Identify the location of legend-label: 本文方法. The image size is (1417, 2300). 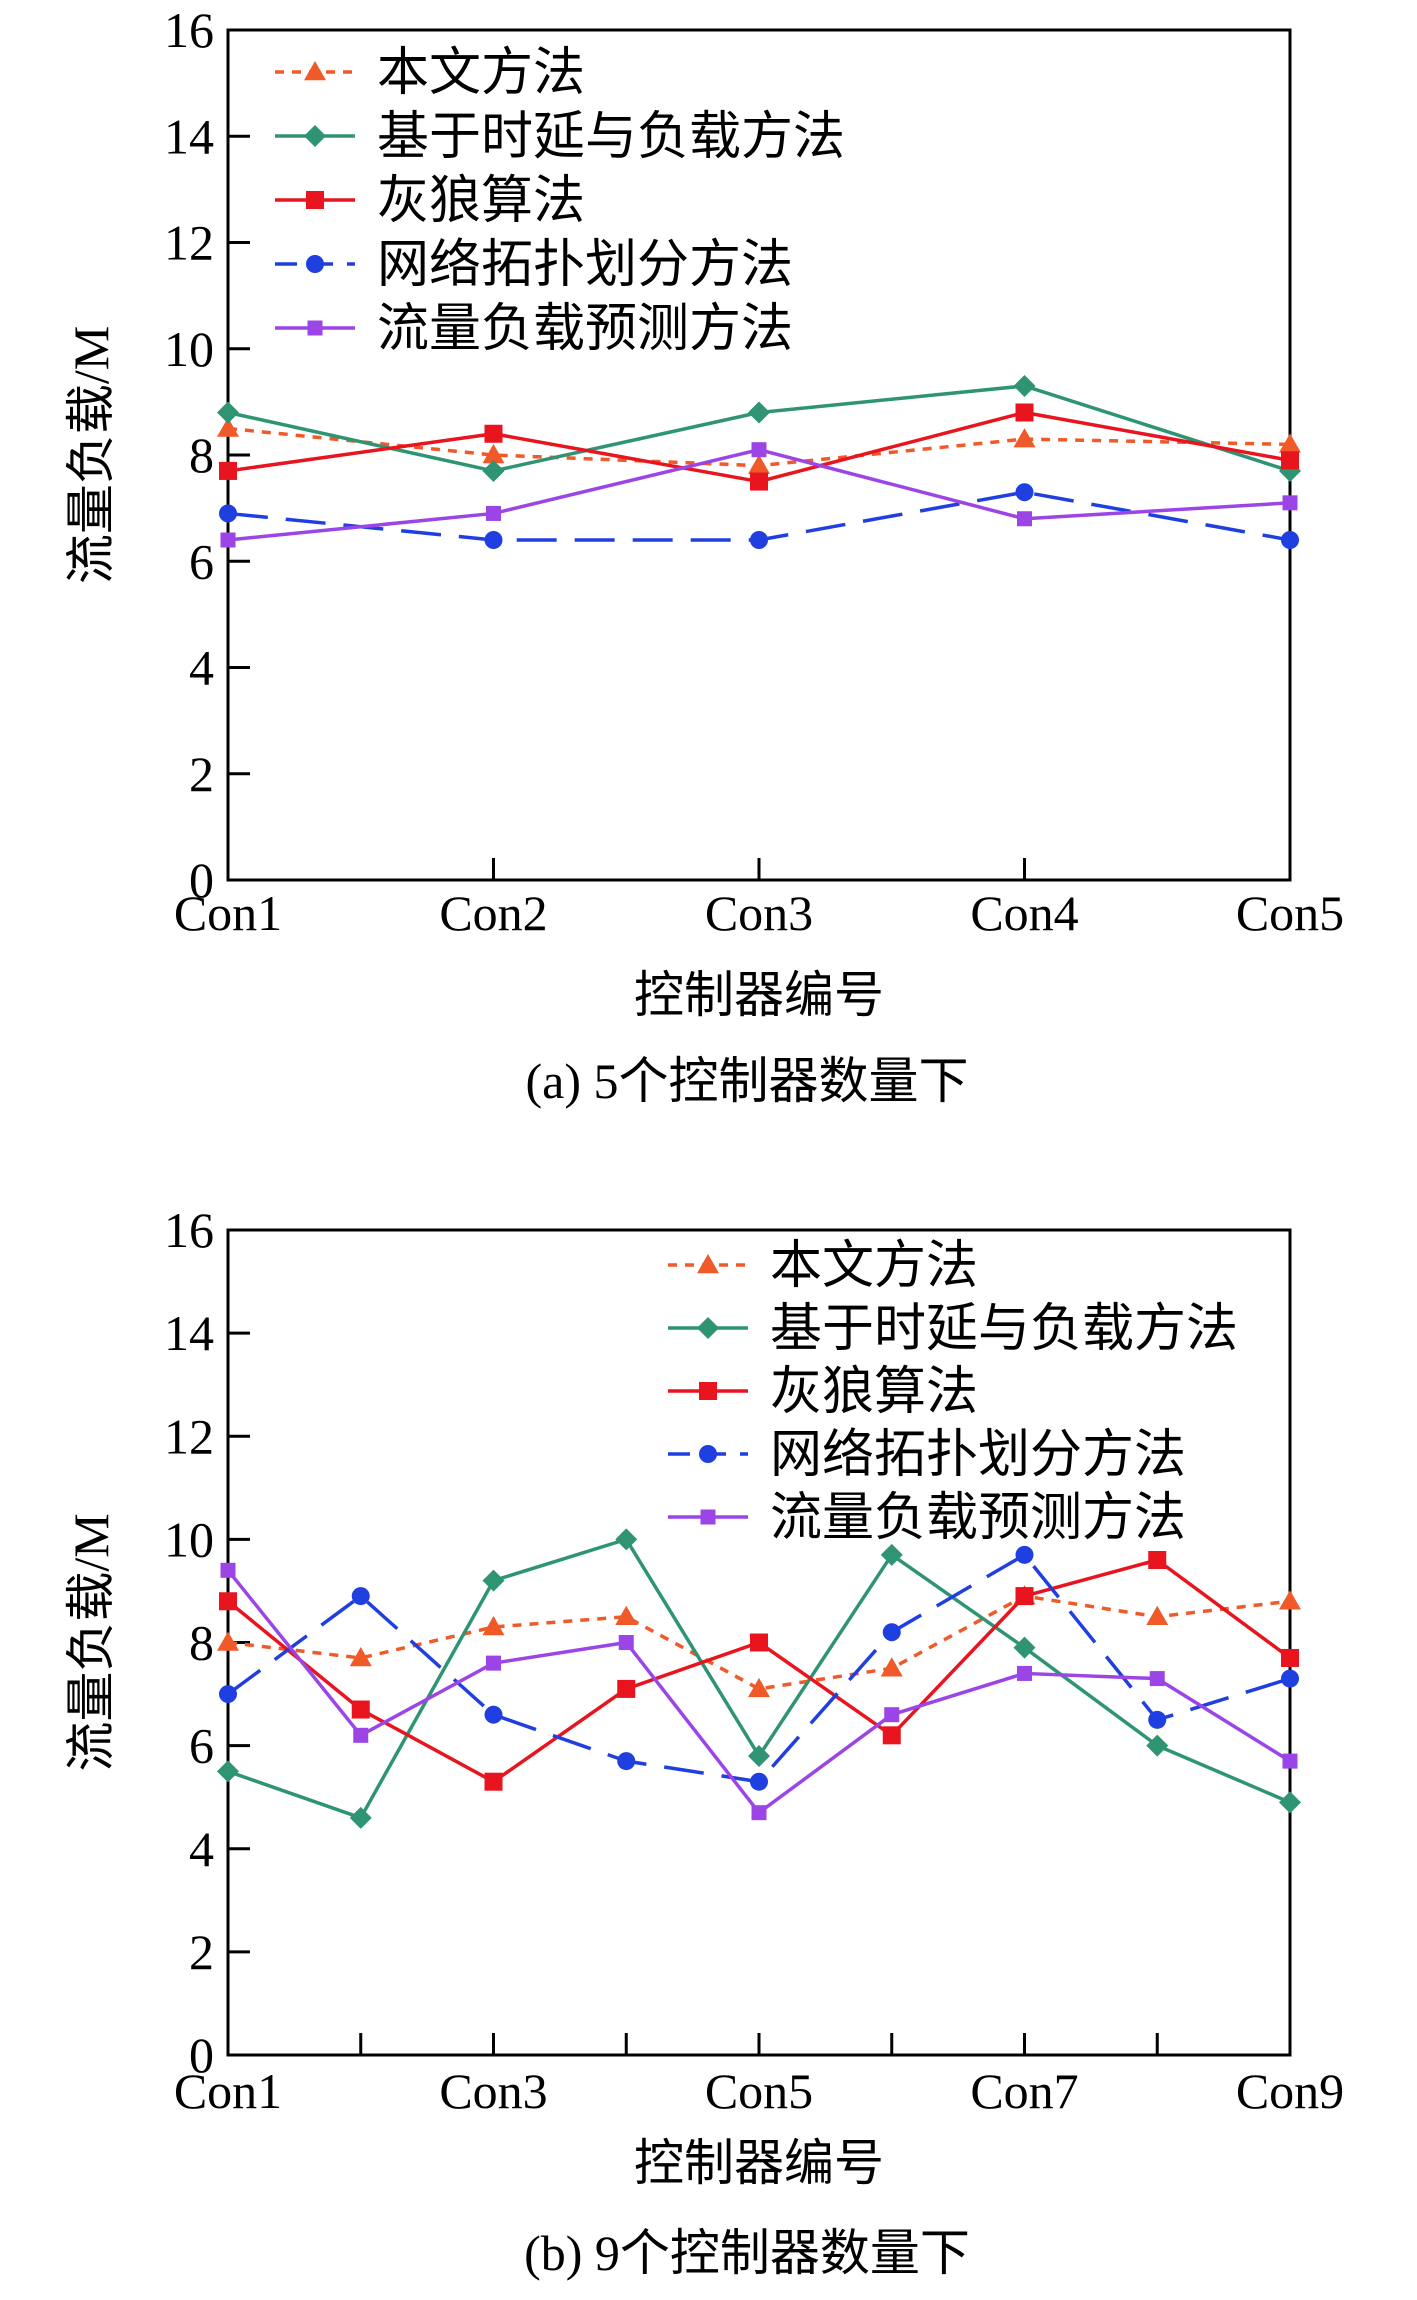
(874, 1266).